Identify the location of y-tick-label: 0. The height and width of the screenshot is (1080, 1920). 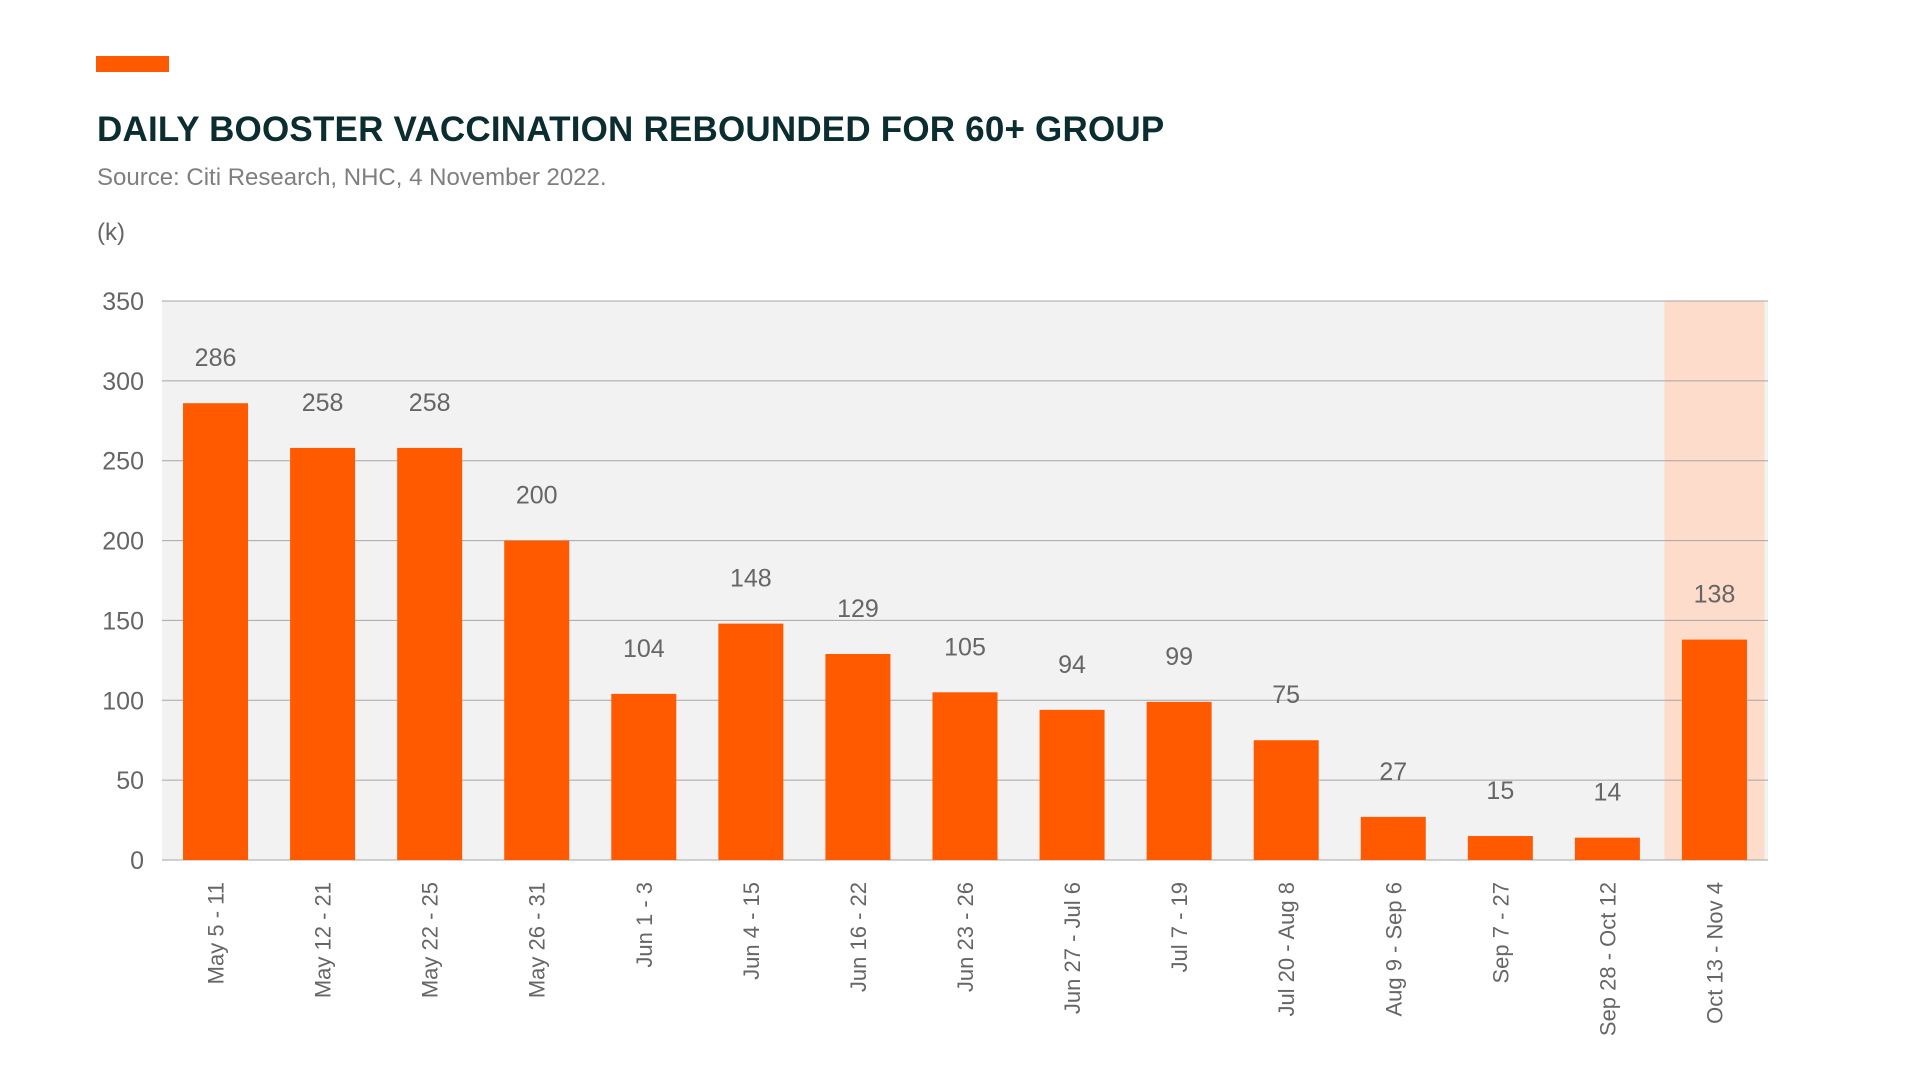
(137, 861).